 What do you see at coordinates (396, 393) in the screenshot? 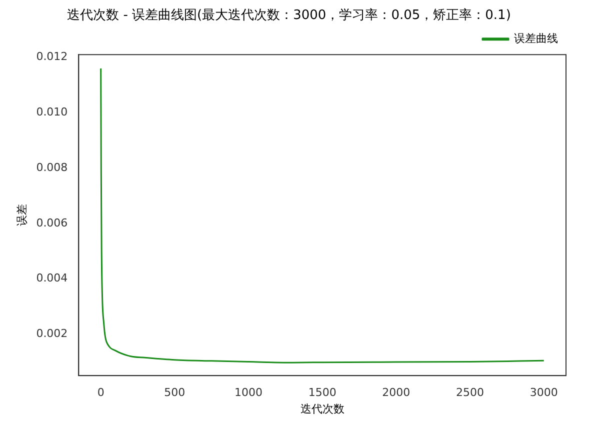
I see `x-tick-label: 2000` at bounding box center [396, 393].